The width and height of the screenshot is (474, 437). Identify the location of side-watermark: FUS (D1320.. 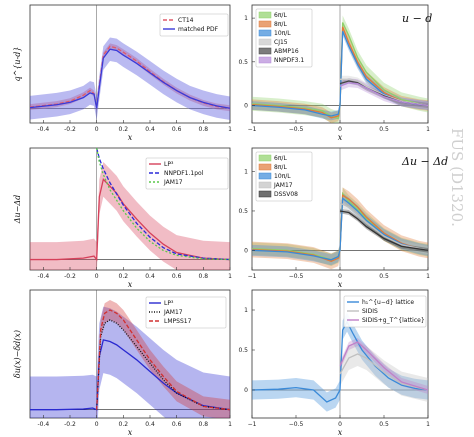
(457, 177).